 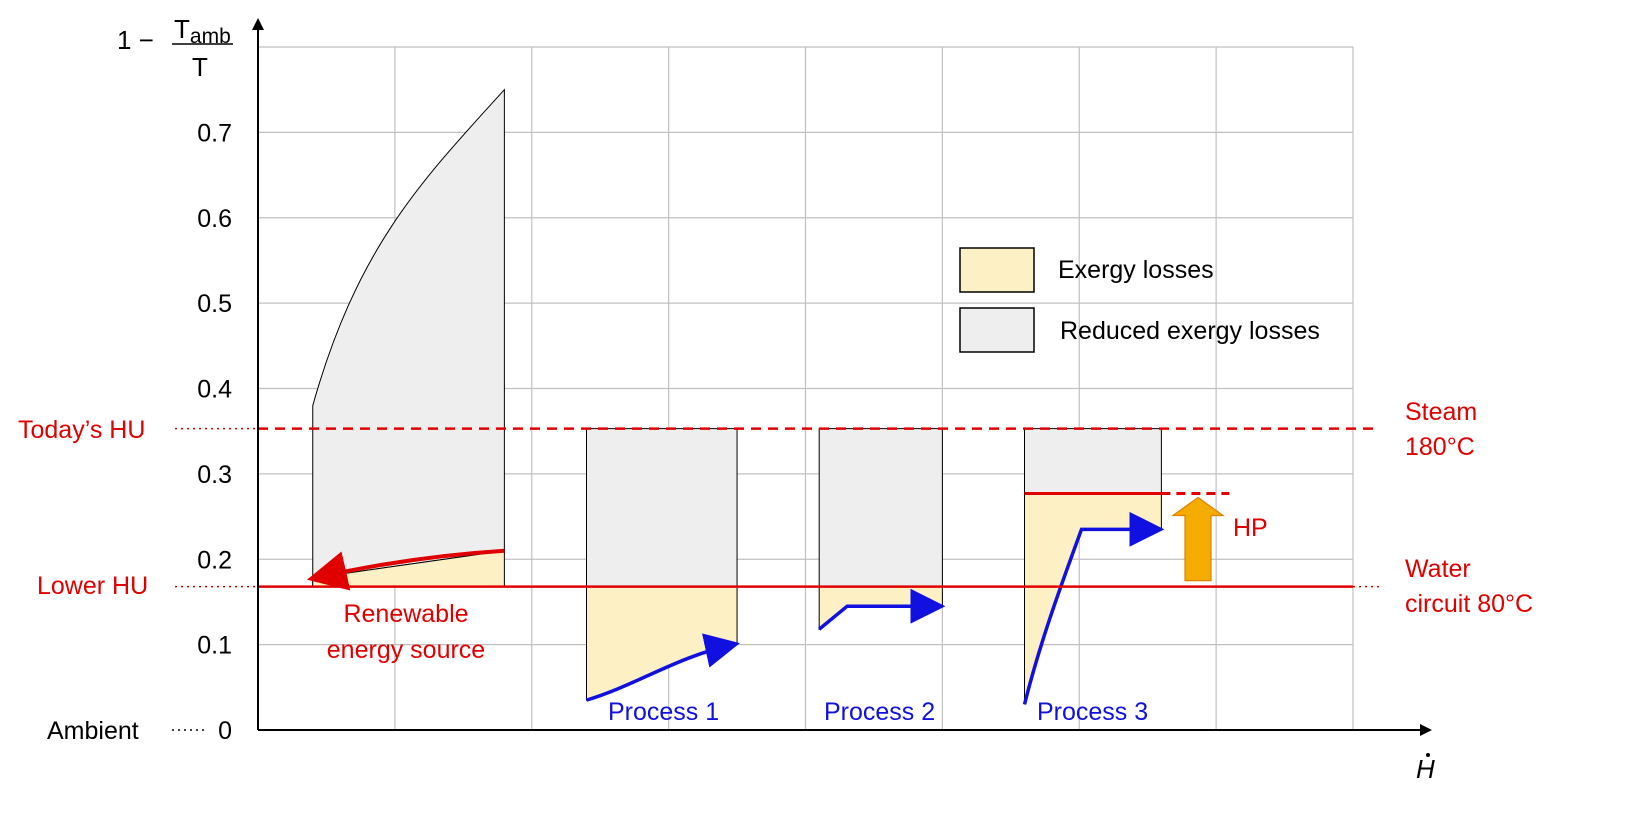 I want to click on steam-temp-label: 180°C, so click(x=1440, y=447).